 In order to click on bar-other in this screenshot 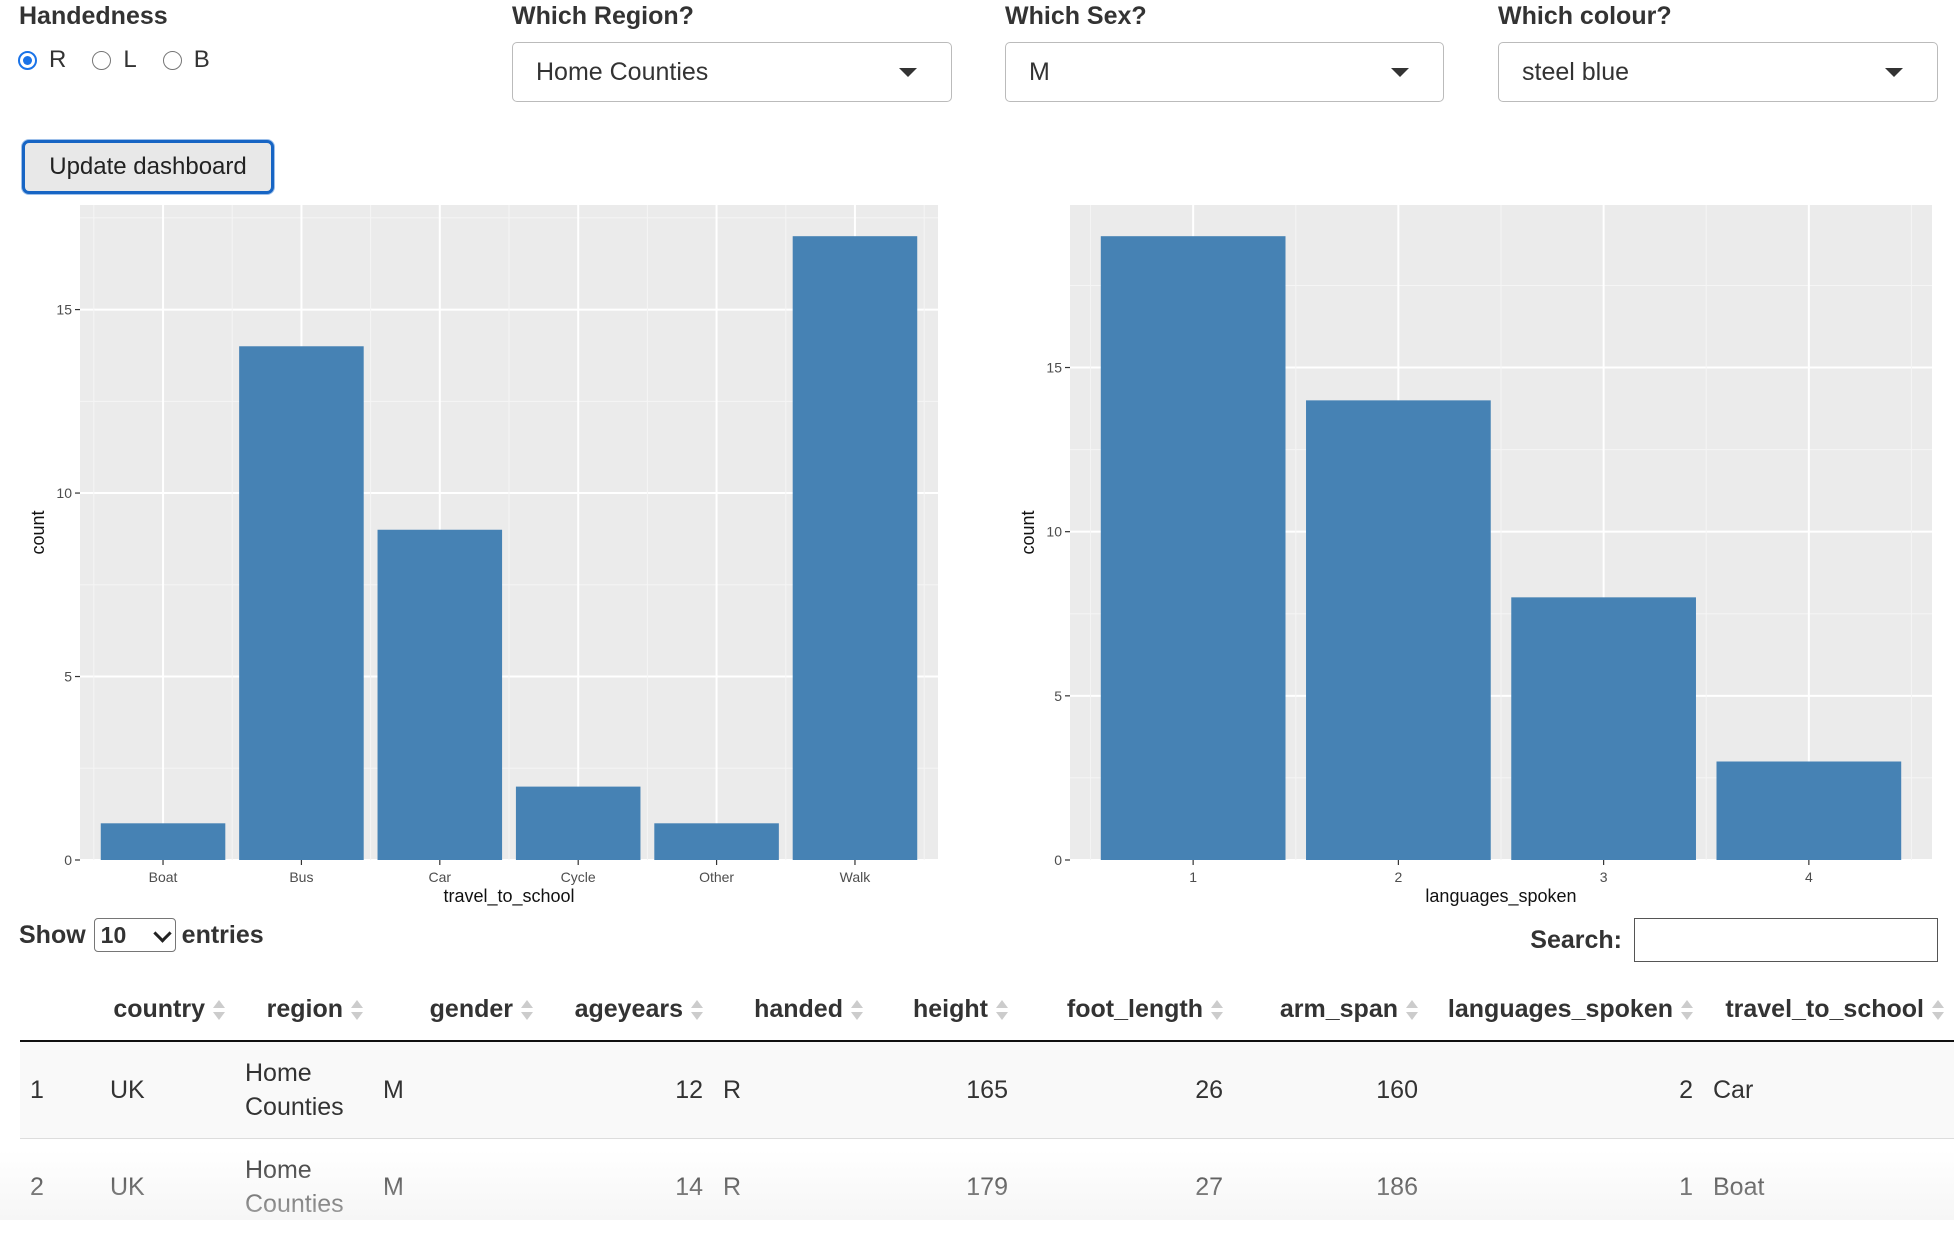, I will do `click(716, 841)`.